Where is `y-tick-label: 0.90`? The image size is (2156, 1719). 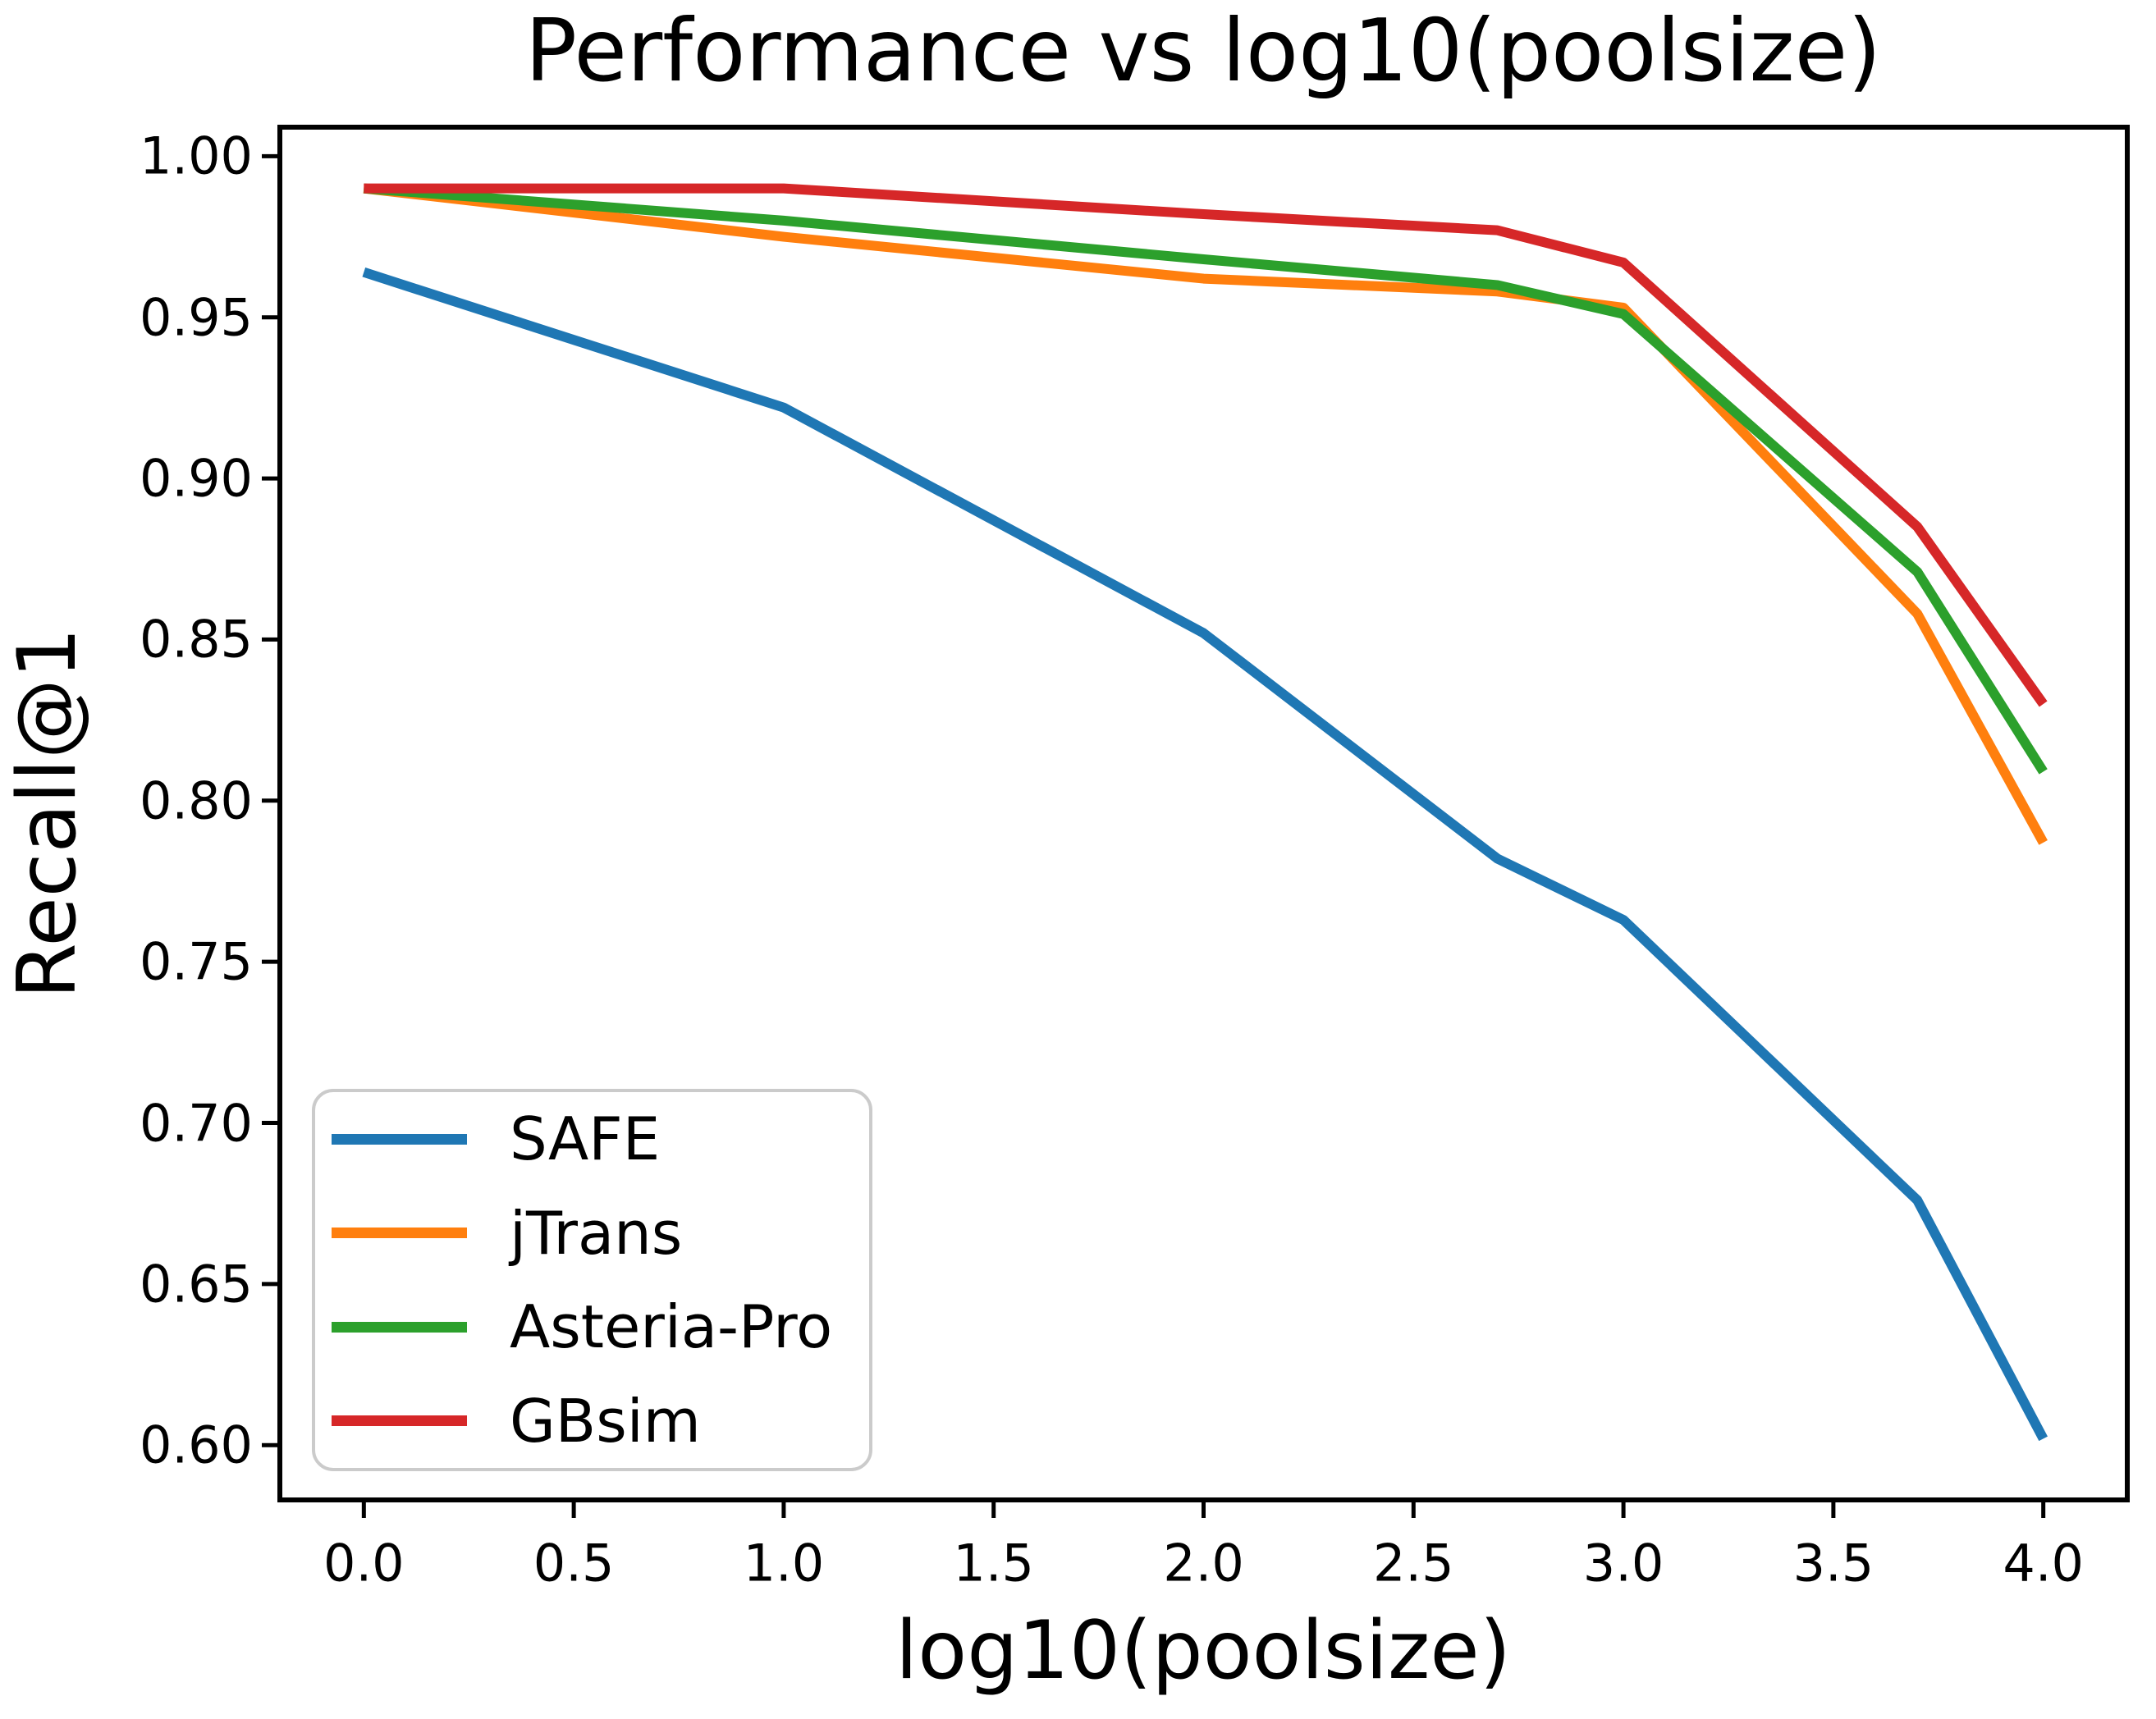 y-tick-label: 0.90 is located at coordinates (196, 478).